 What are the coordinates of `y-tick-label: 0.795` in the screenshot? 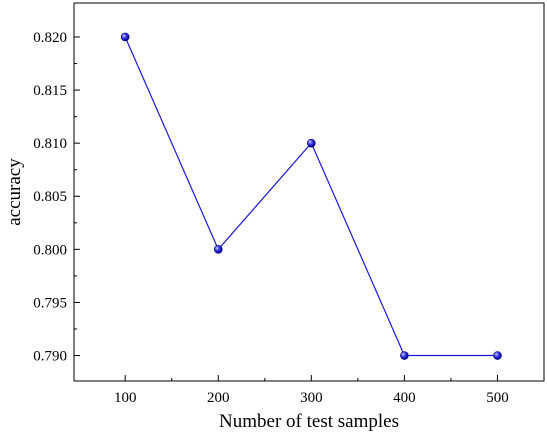 It's located at (50, 303).